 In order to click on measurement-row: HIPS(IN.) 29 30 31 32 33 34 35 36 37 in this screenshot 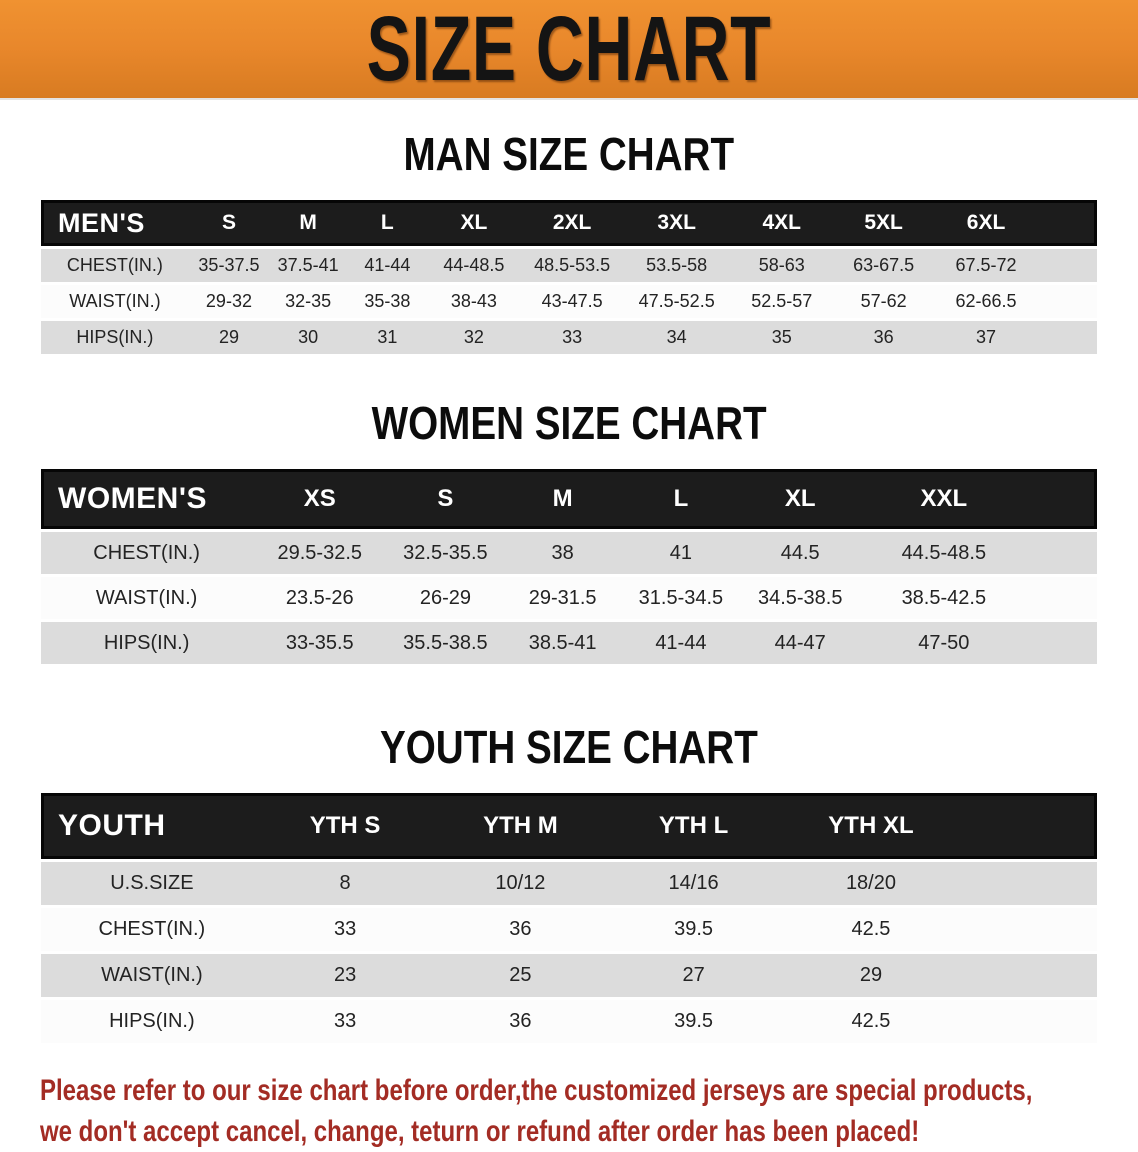, I will do `click(569, 337)`.